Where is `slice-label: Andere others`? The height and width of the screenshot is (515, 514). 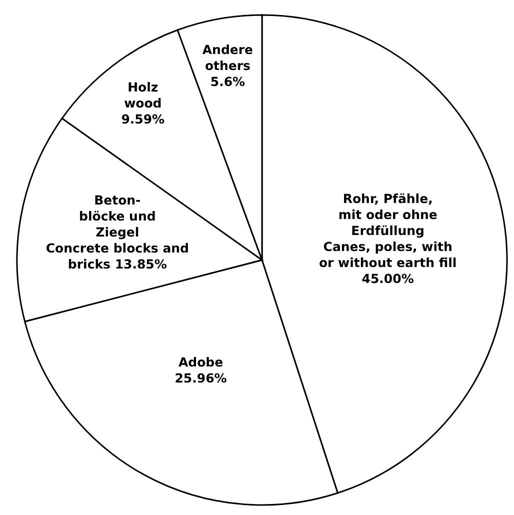 slice-label: Andere others is located at coordinates (228, 58).